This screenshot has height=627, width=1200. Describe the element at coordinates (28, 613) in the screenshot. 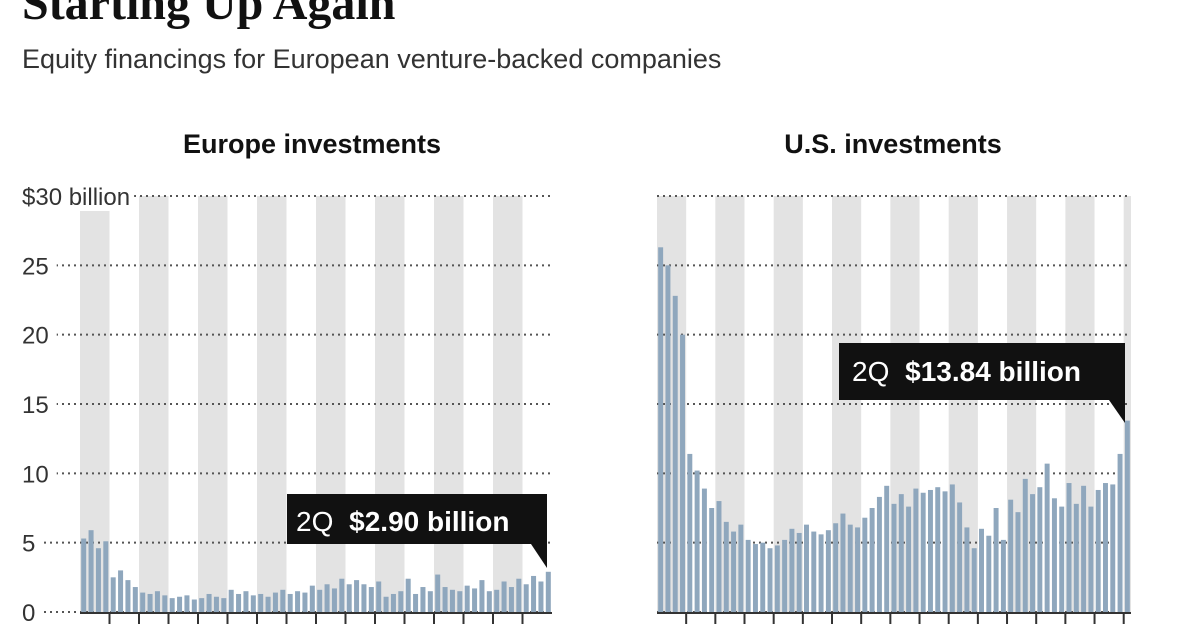

I see `y-tick-label: 0` at that location.